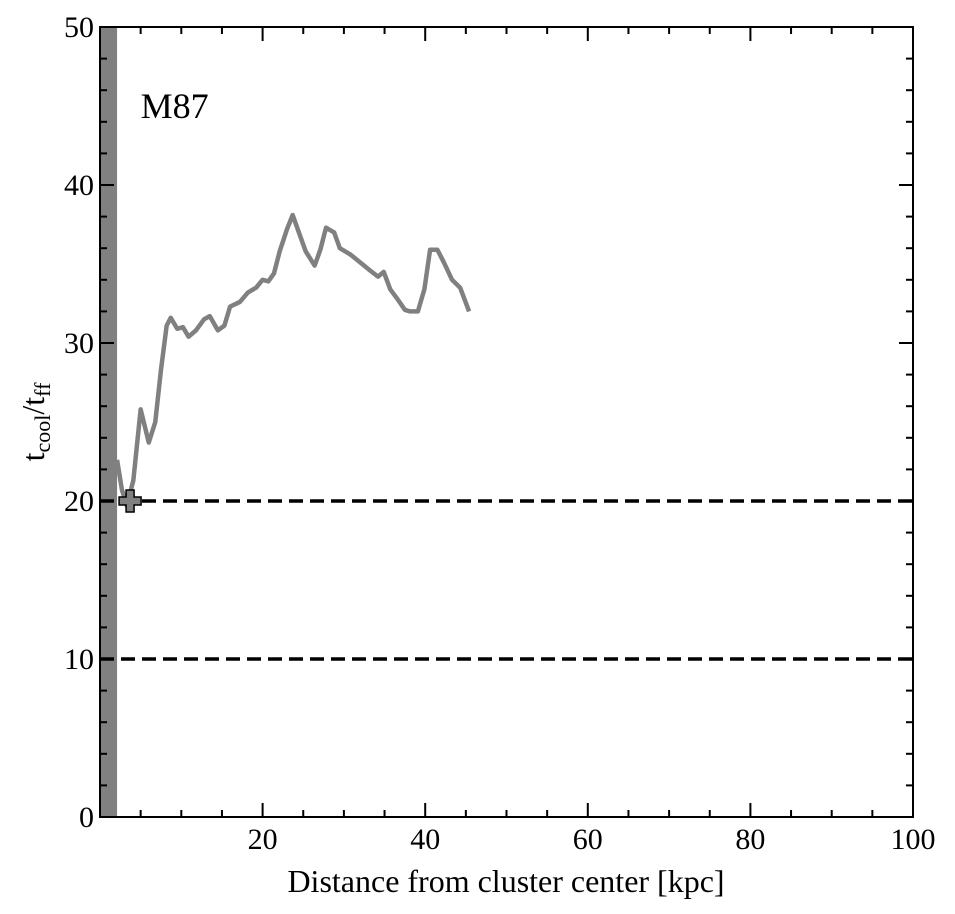 Image resolution: width=955 pixels, height=914 pixels. What do you see at coordinates (79, 27) in the screenshot?
I see `y-tick-label: 50` at bounding box center [79, 27].